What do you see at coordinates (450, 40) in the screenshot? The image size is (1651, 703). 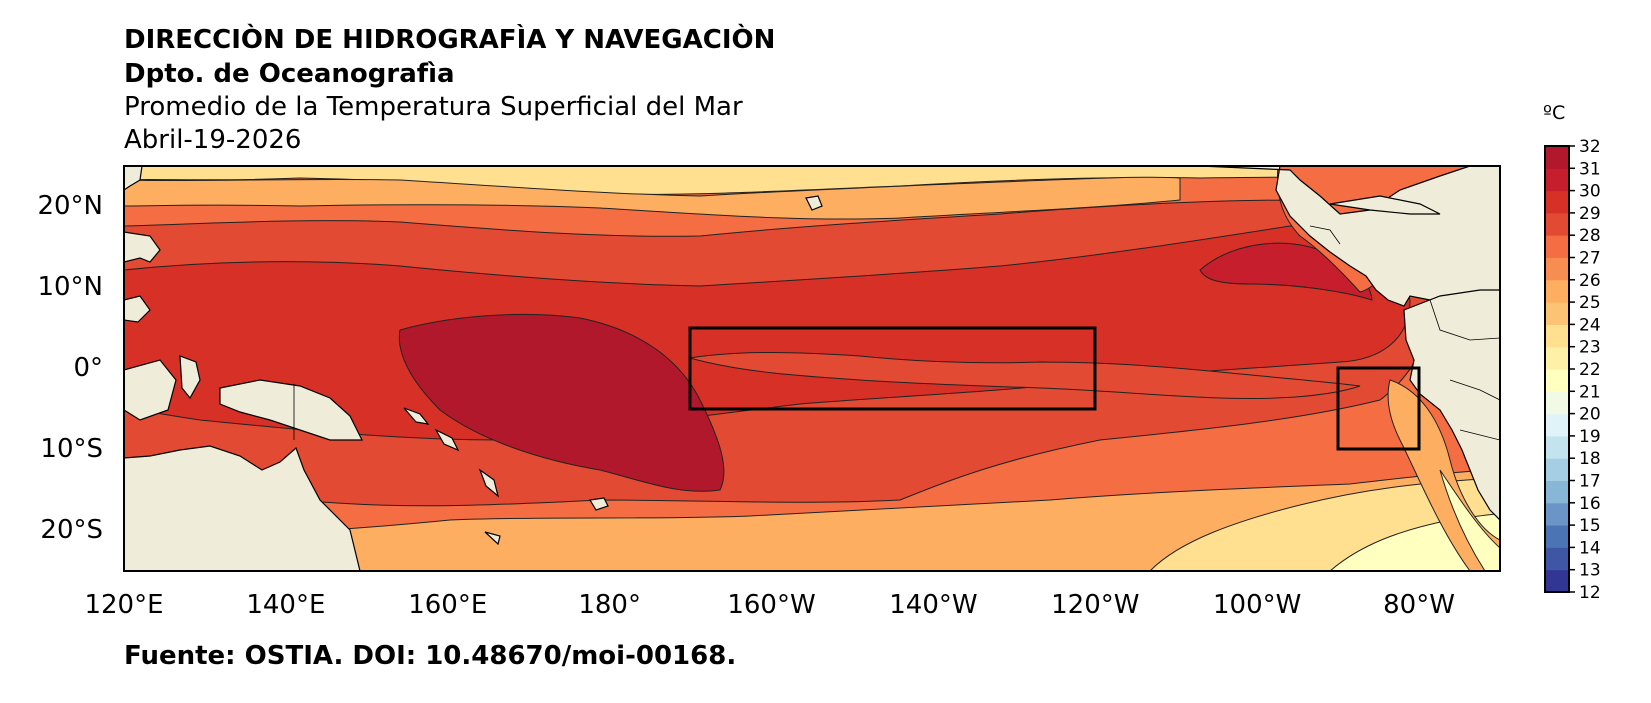 I see `agency-title: DIRECCIÒN DE HIDROGRAFÌA Y NAVEGACIÒN` at bounding box center [450, 40].